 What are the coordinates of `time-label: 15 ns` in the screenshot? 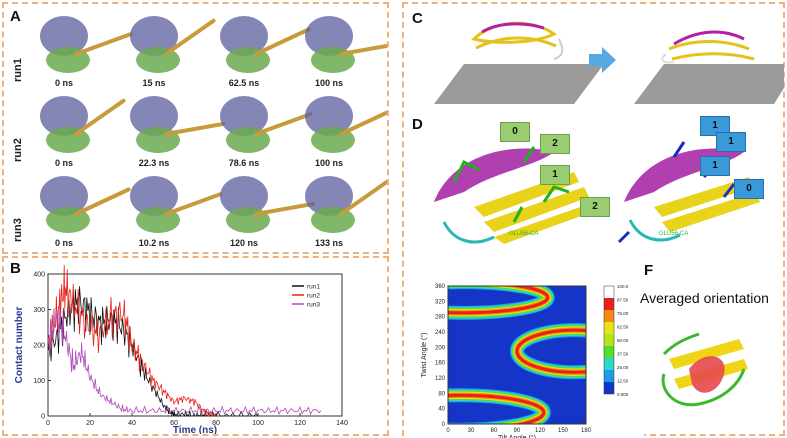 It's located at (154, 83).